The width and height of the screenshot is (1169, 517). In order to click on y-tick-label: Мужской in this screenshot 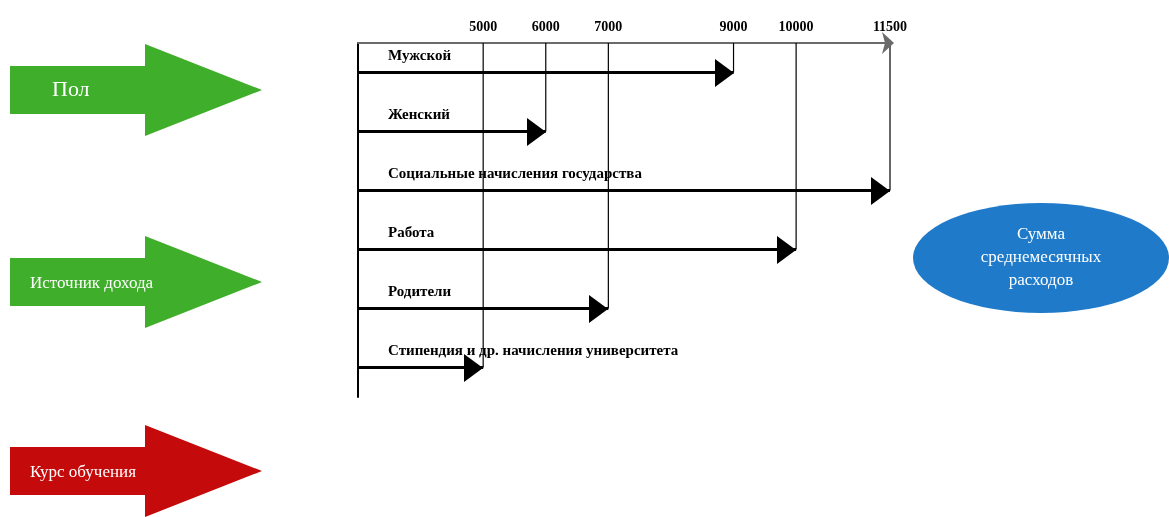, I will do `click(420, 55)`.